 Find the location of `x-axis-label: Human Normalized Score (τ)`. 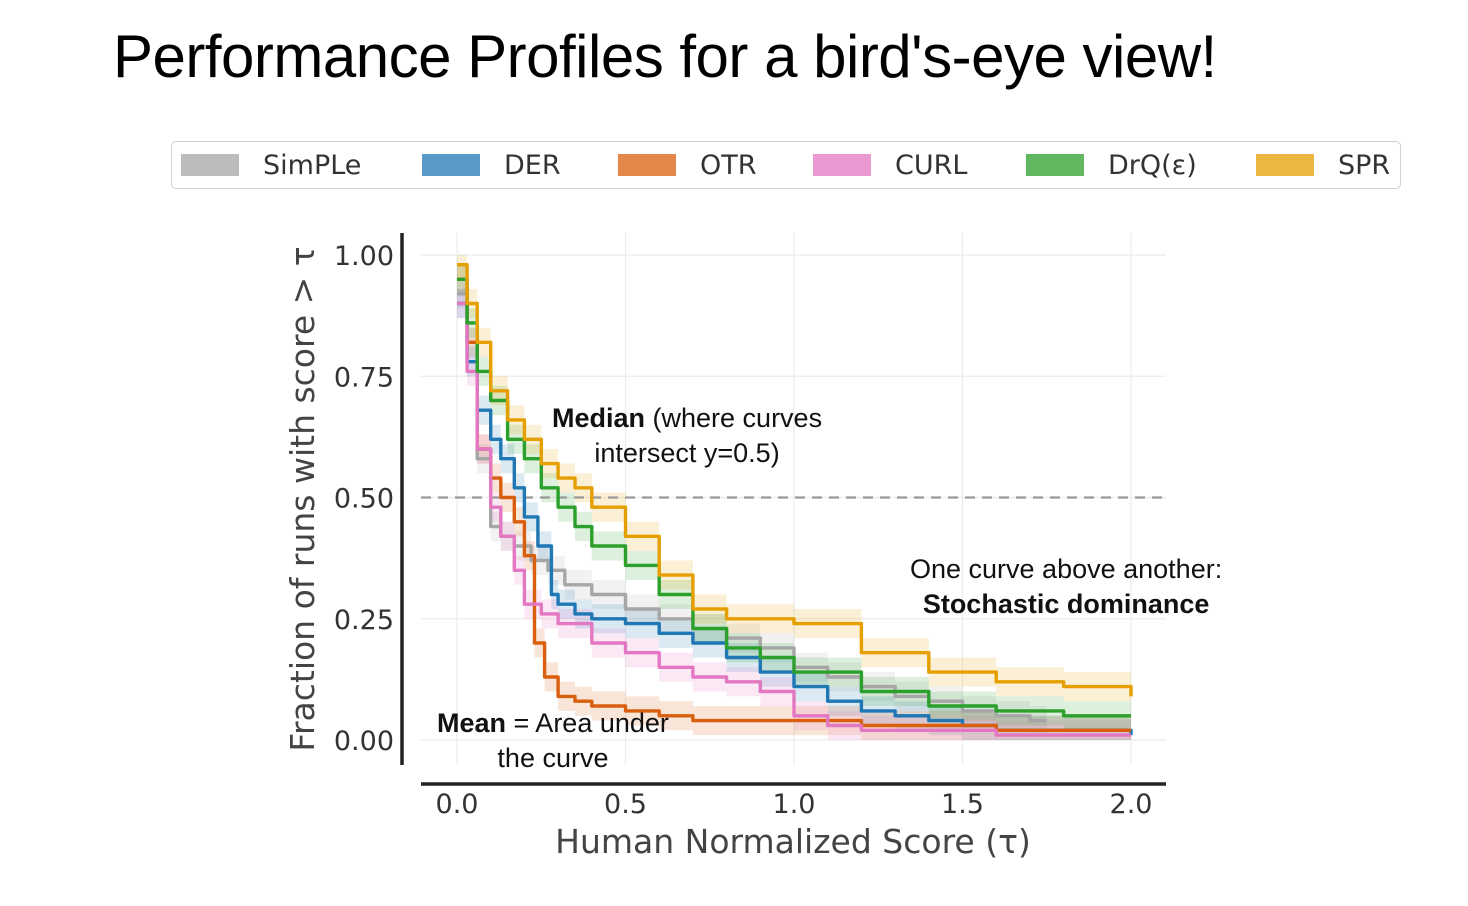

x-axis-label: Human Normalized Score (τ) is located at coordinates (793, 841).